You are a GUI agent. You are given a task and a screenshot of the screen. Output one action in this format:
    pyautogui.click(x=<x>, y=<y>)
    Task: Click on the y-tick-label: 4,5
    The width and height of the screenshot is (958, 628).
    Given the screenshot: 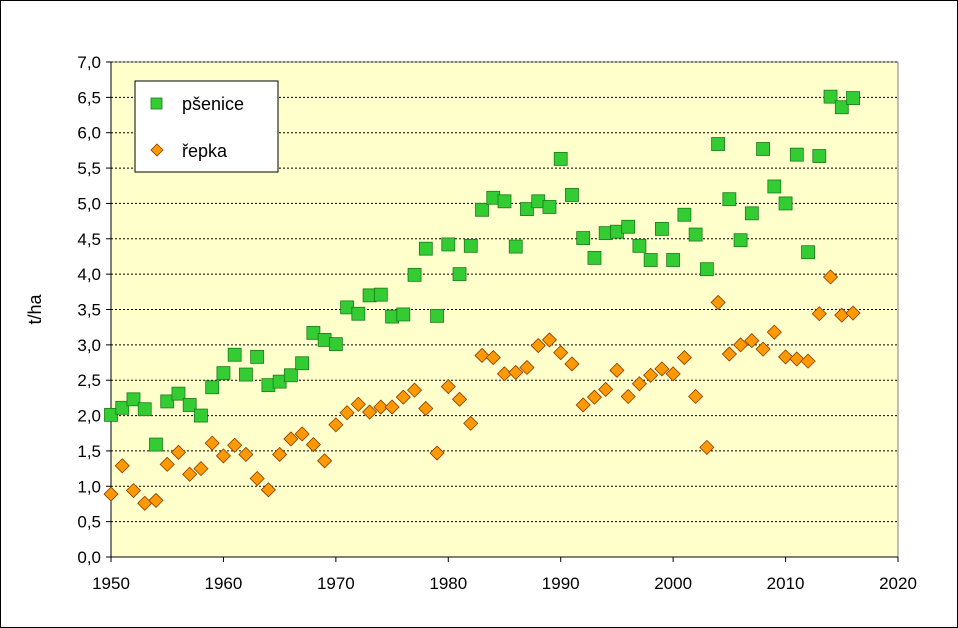 What is the action you would take?
    pyautogui.click(x=89, y=239)
    